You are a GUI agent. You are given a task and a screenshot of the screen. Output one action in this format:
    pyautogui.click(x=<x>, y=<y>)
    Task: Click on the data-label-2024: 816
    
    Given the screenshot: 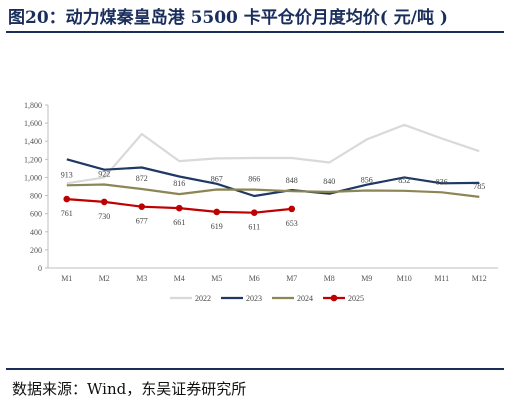 What is the action you would take?
    pyautogui.click(x=179, y=183)
    